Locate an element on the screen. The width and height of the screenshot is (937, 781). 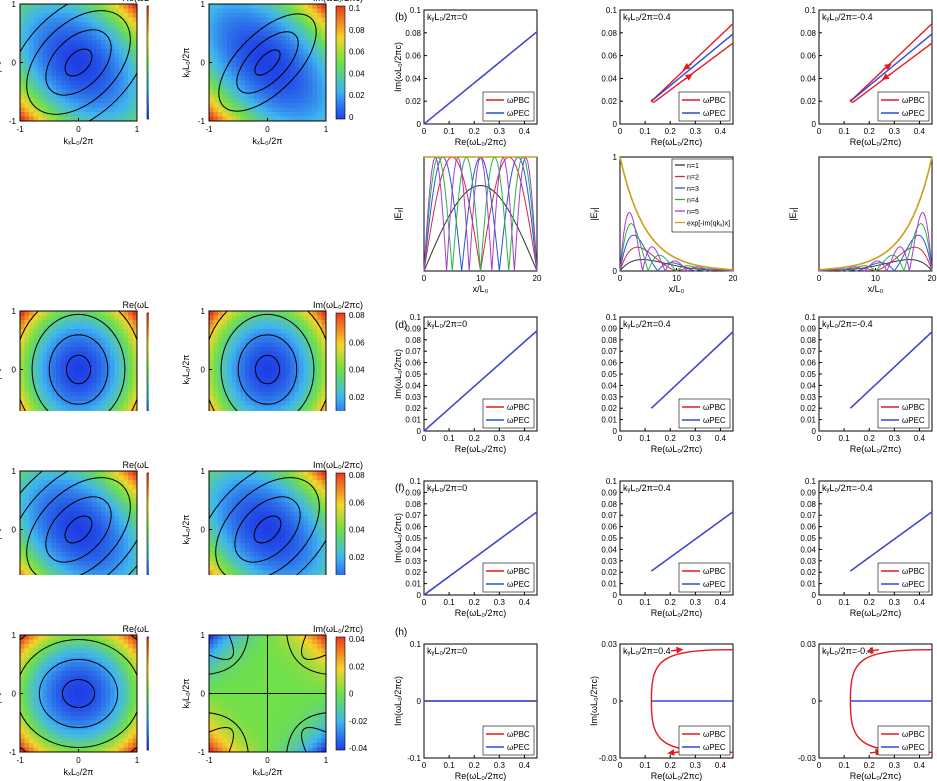
y-axis-label: kᵧL₀/2π is located at coordinates (1, 694).